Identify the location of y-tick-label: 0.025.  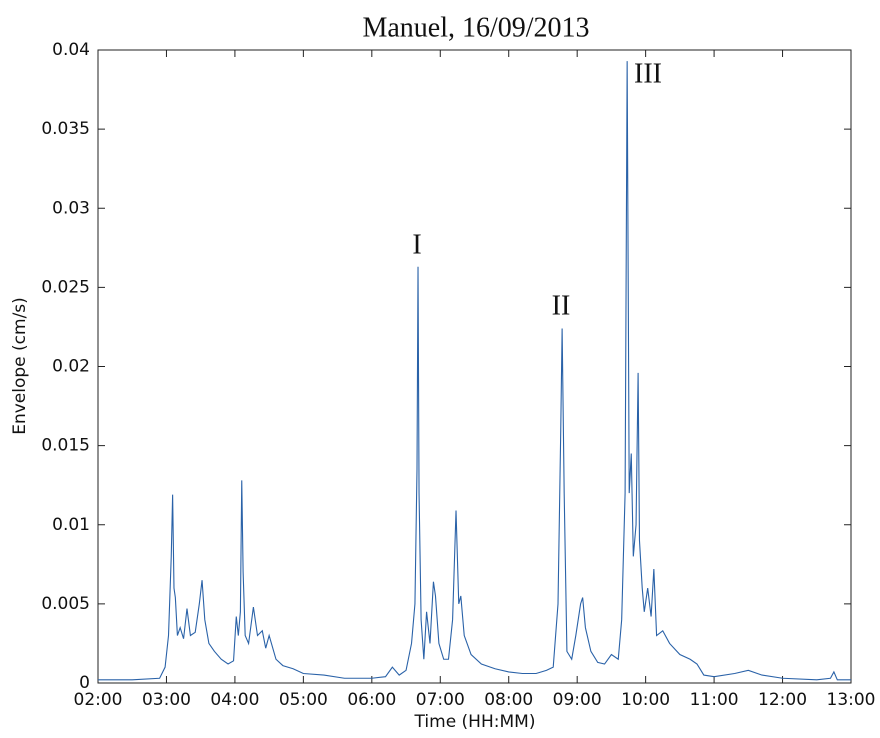
(65, 287).